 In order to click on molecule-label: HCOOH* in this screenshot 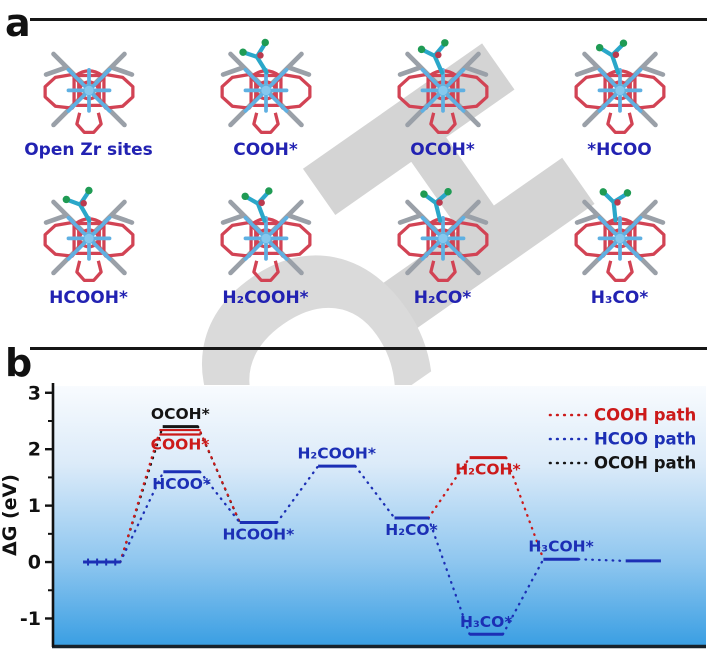, I will do `click(88, 298)`.